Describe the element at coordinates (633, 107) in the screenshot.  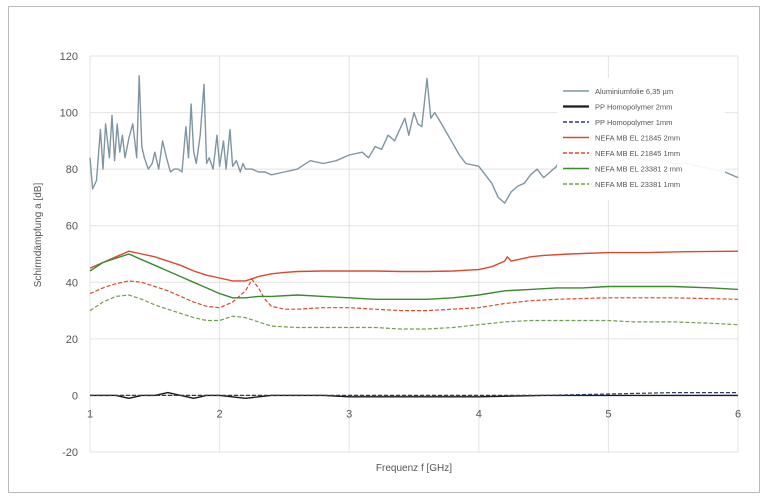
I see `legend-label: PP Homopolymer 2mm` at that location.